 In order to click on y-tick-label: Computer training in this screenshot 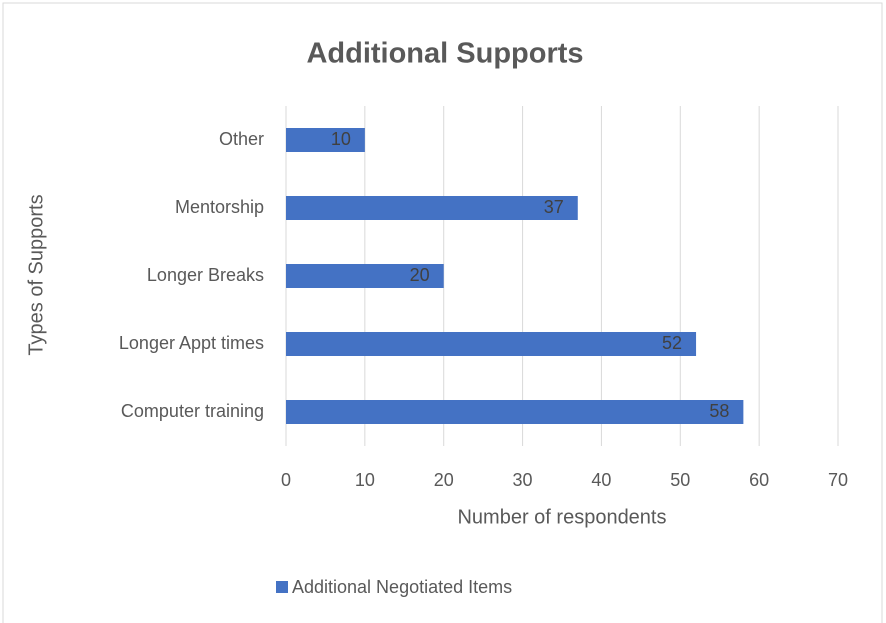, I will do `click(192, 411)`.